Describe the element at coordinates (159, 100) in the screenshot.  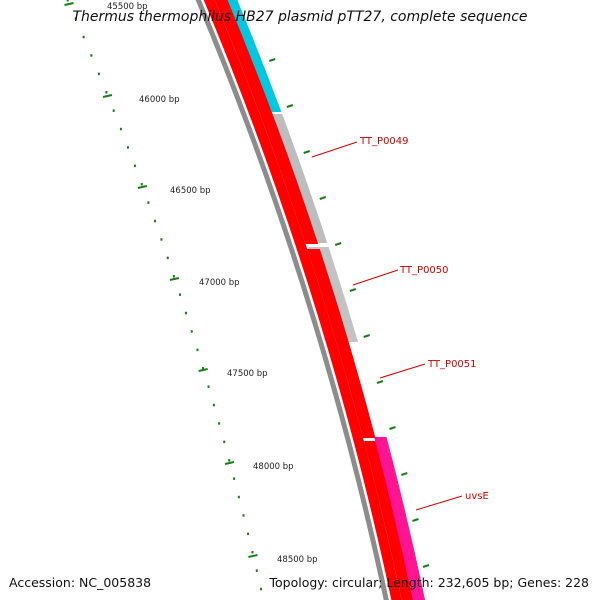
I see `ruler-label: 46000 bp` at that location.